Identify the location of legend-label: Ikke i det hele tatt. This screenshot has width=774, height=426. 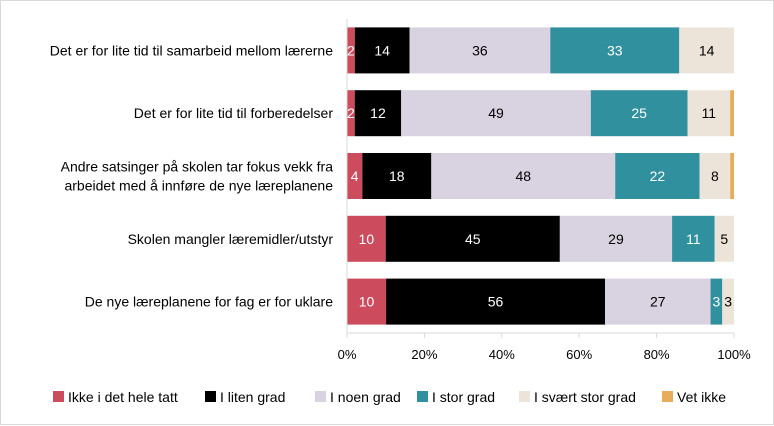
(123, 397).